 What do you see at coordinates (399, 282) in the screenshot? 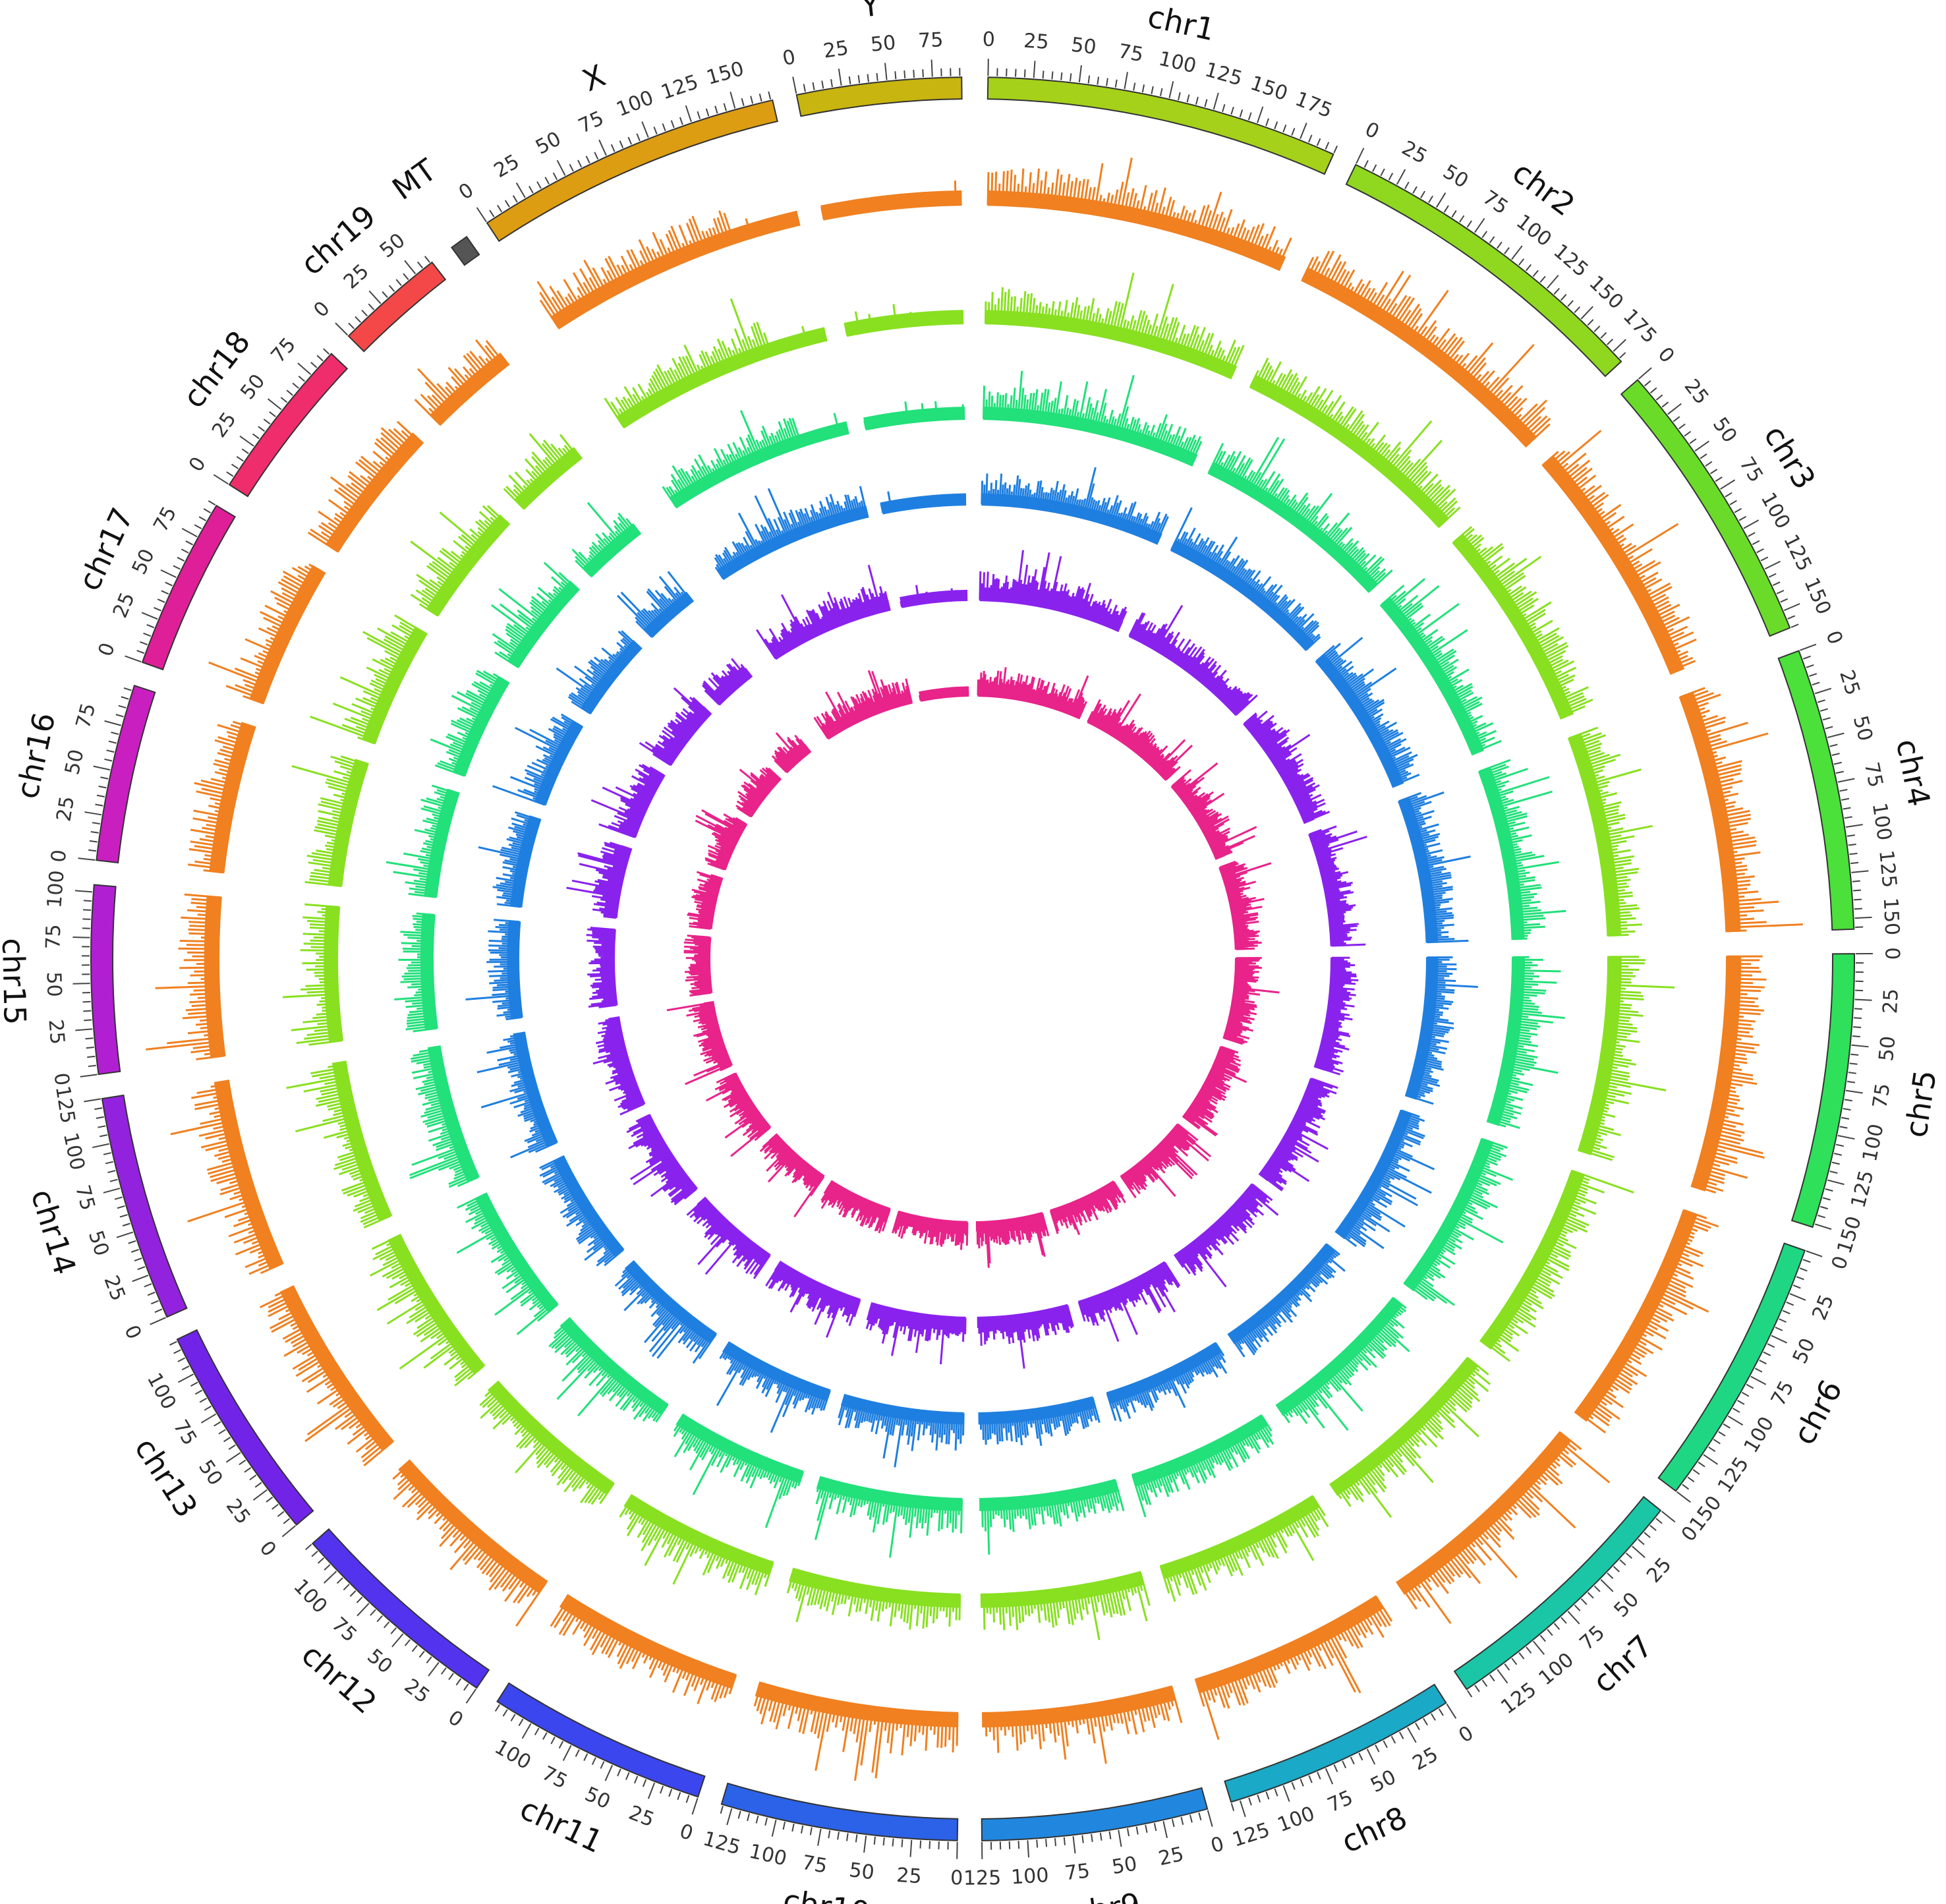
I see `tick-chr19` at bounding box center [399, 282].